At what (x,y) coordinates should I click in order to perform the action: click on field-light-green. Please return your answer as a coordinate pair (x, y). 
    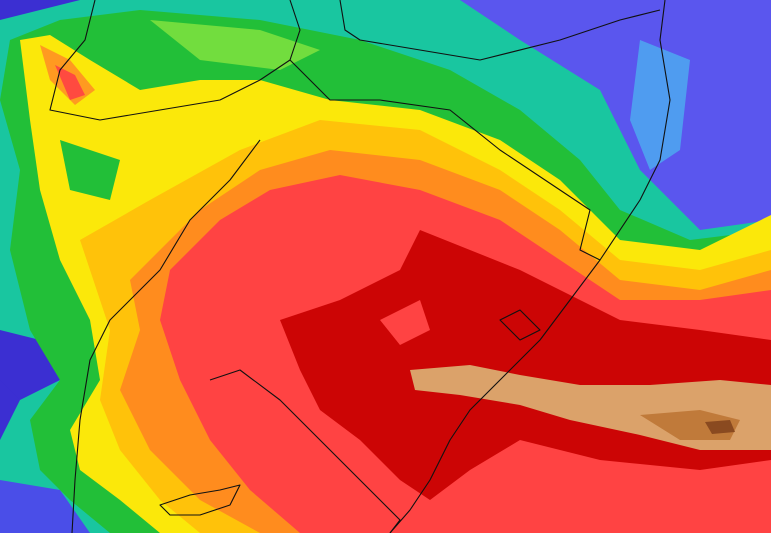
    Looking at the image, I should click on (235, 45).